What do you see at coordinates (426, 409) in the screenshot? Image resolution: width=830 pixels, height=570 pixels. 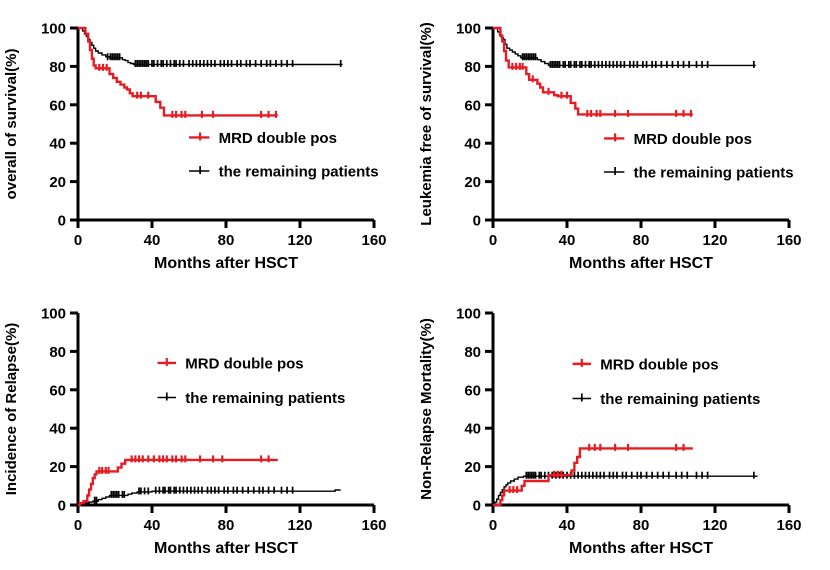 I see `y-axis-title: Non-Relapse Mortality(%)` at bounding box center [426, 409].